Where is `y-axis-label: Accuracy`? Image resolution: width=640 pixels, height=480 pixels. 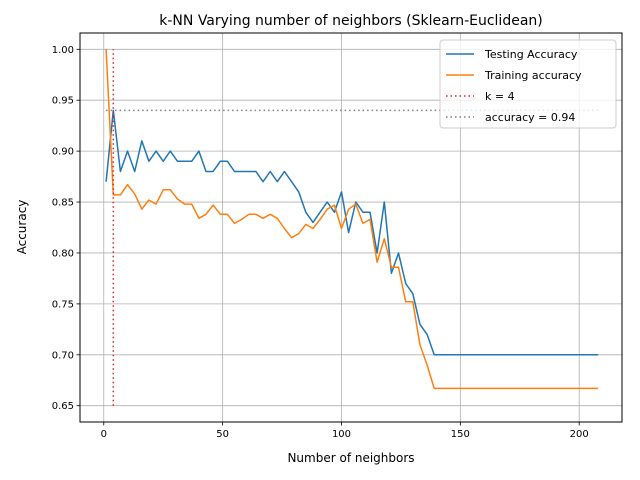
y-axis-label: Accuracy is located at coordinates (22, 227).